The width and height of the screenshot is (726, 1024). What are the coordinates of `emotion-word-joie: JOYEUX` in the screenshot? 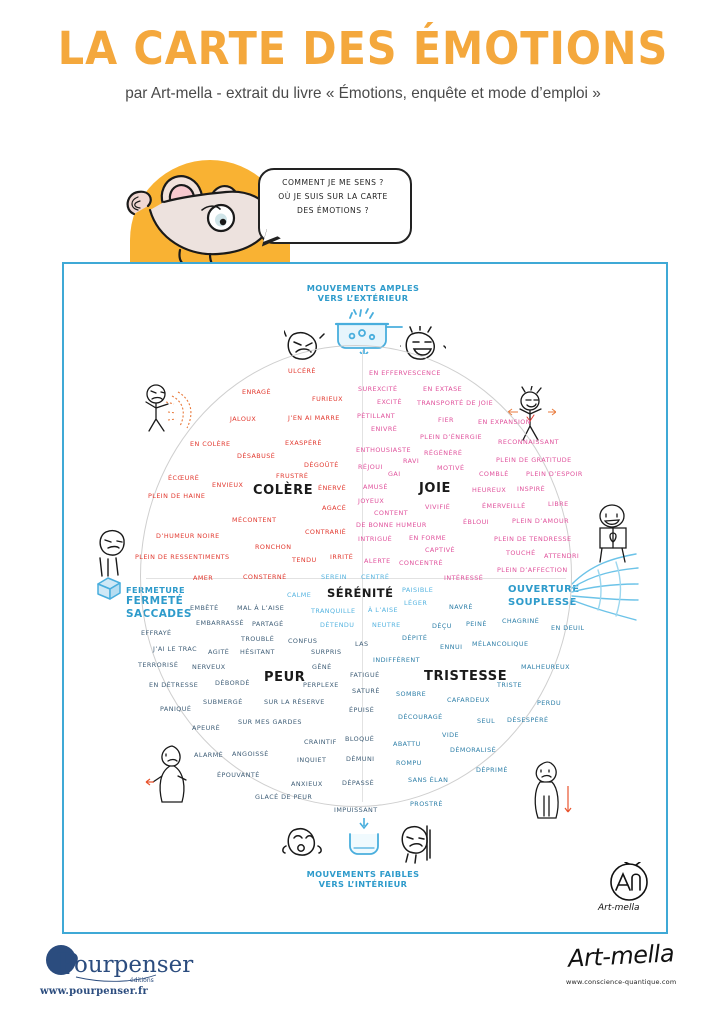 It's located at (371, 501).